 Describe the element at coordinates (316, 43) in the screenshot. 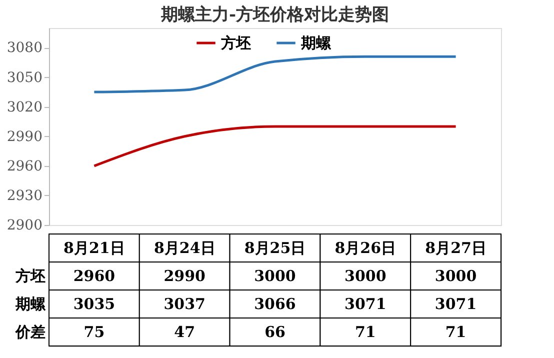

I see `legend-label: 期螺` at that location.